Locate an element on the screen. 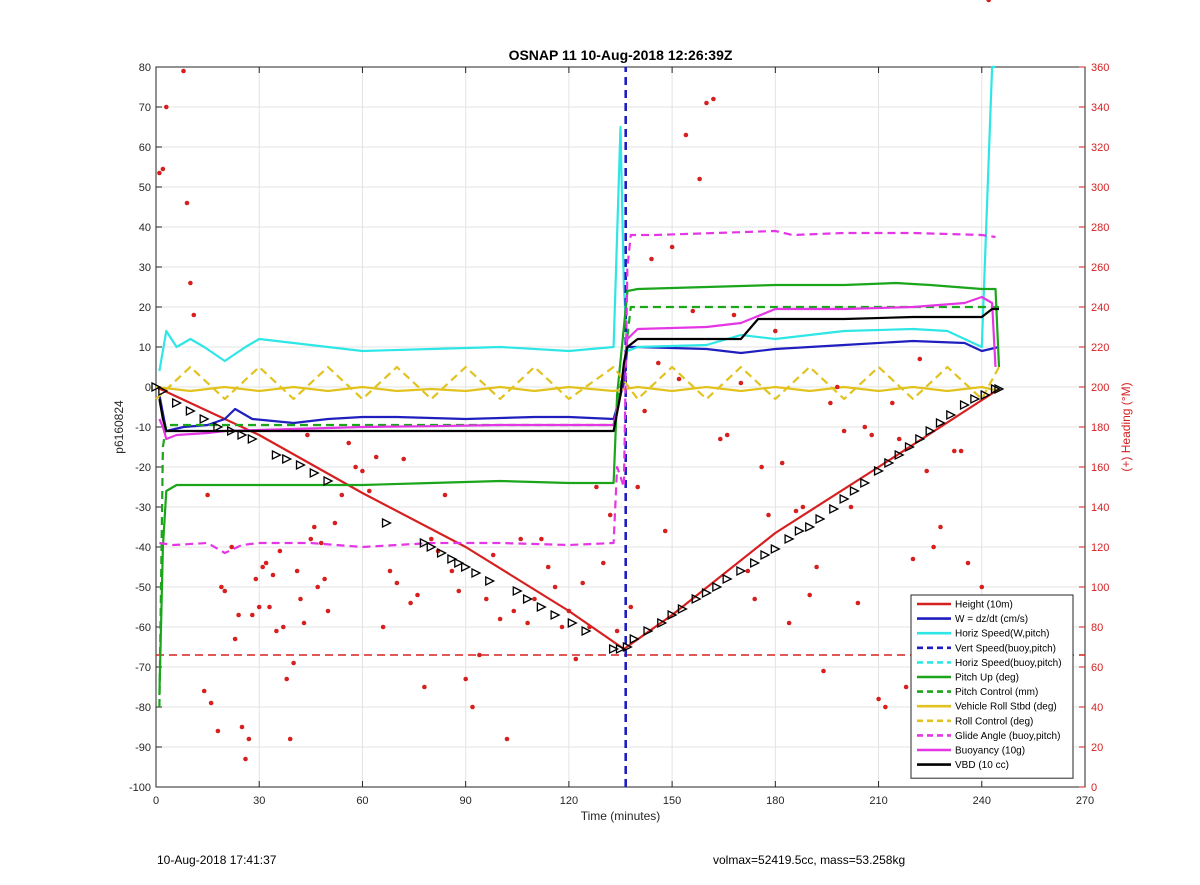 This screenshot has width=1200, height=885. legend-box is located at coordinates (992, 686).